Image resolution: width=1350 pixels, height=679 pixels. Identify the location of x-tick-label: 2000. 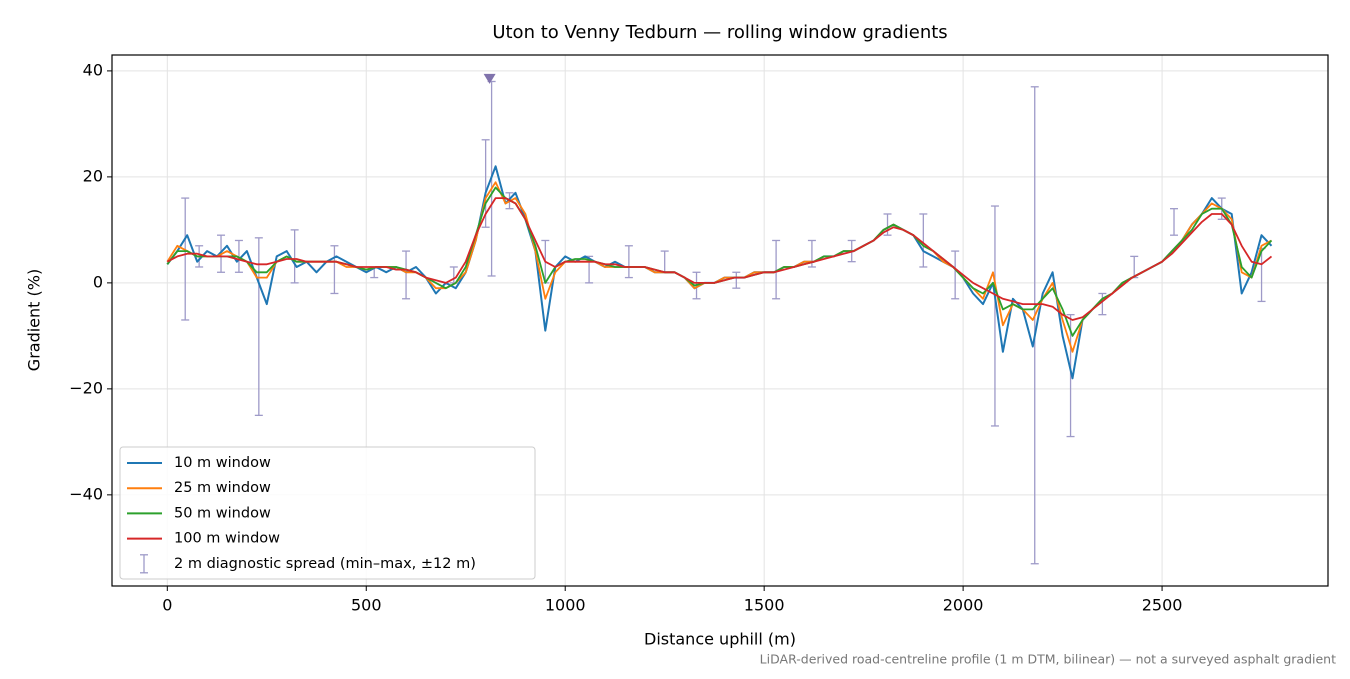
(963, 605).